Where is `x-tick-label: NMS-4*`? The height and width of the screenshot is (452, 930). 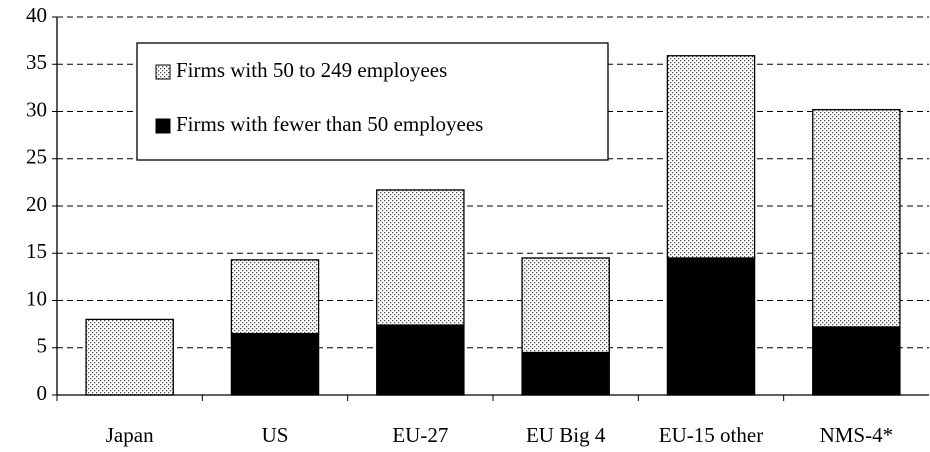 x-tick-label: NMS-4* is located at coordinates (857, 435).